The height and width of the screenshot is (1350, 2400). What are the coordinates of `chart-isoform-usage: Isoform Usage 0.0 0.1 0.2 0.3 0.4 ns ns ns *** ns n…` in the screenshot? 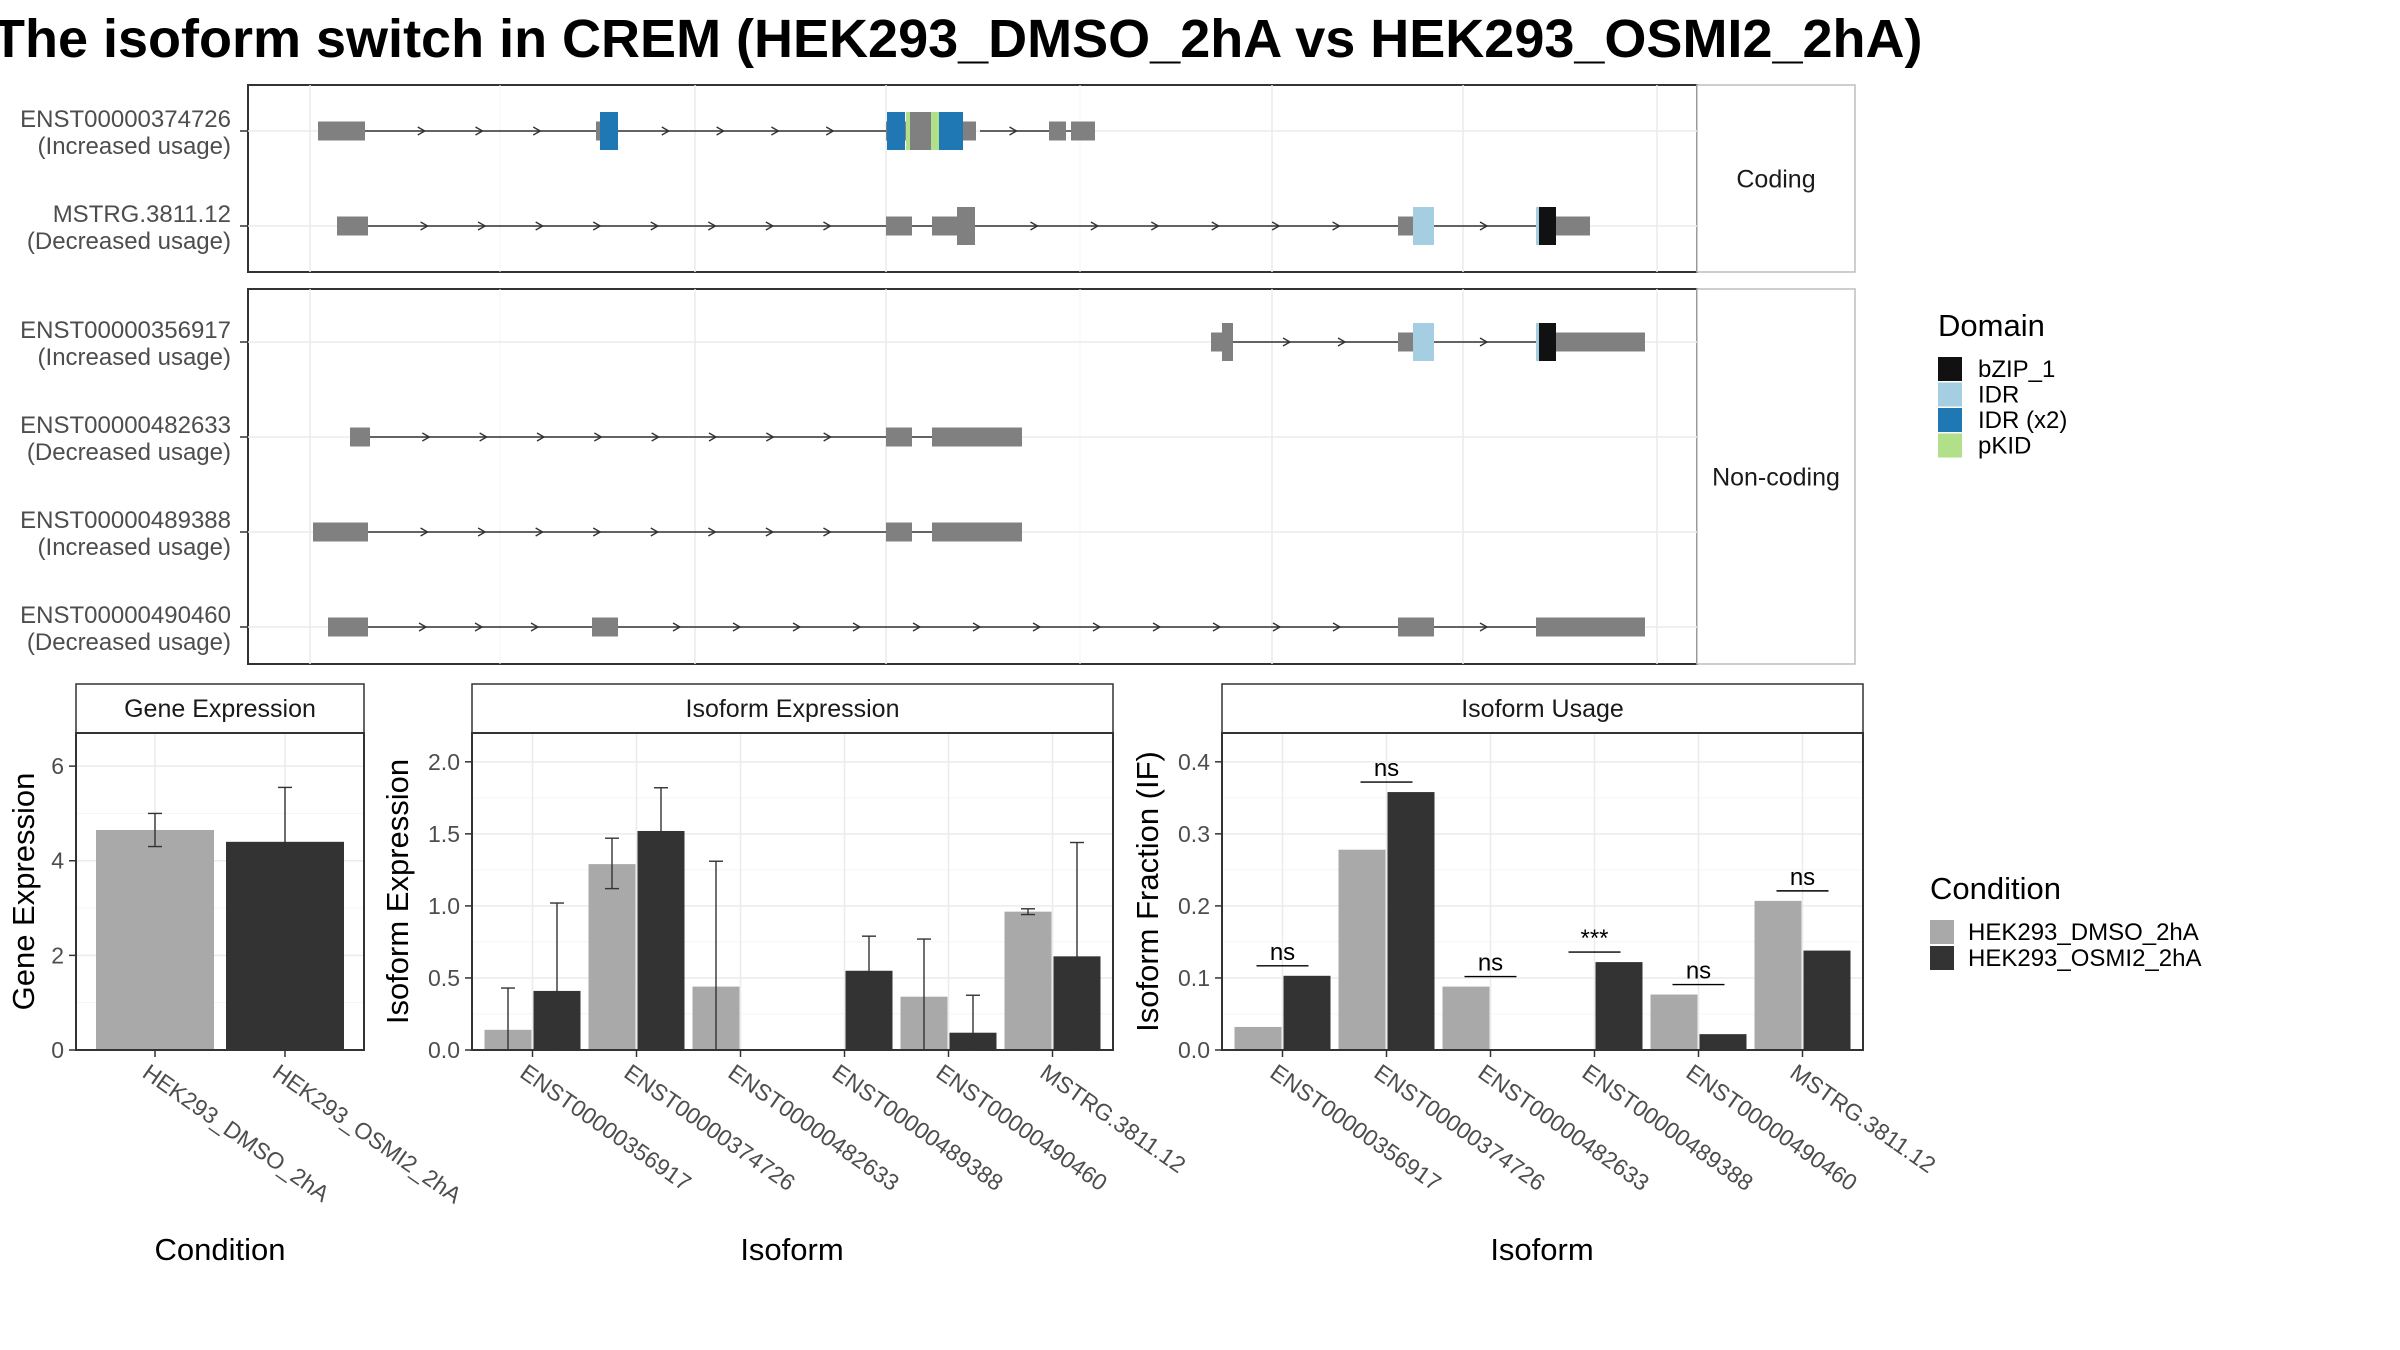 It's located at (1535, 975).